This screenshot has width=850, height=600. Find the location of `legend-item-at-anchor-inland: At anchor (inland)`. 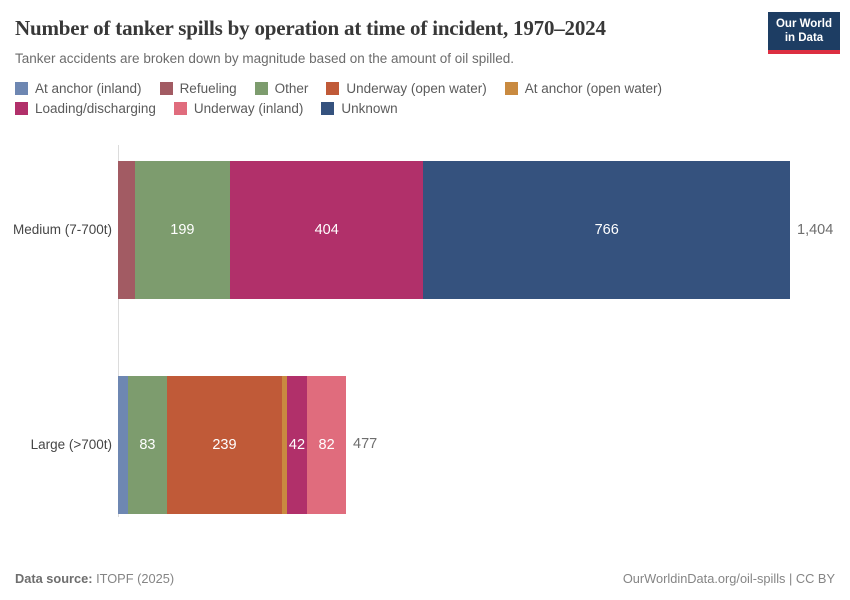

legend-item-at-anchor-inland: At anchor (inland) is located at coordinates (78, 88).